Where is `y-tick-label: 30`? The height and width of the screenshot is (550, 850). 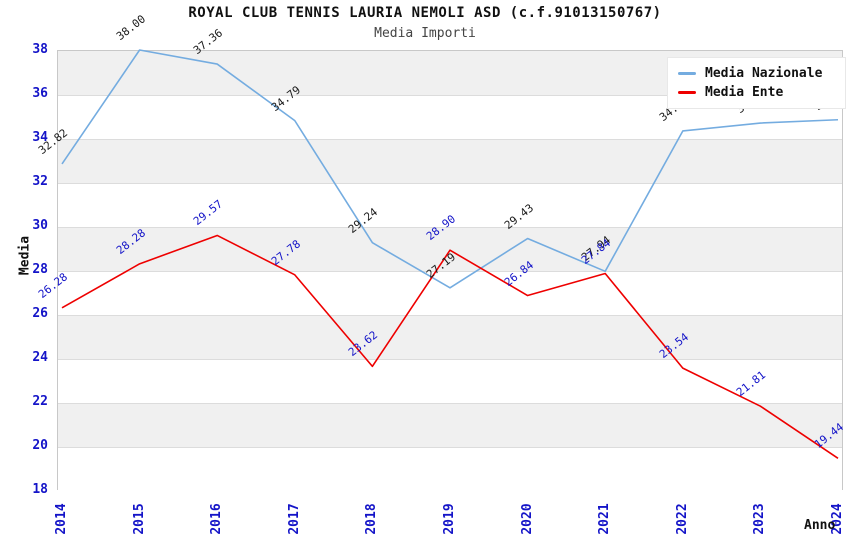 y-tick-label: 30 is located at coordinates (40, 225).